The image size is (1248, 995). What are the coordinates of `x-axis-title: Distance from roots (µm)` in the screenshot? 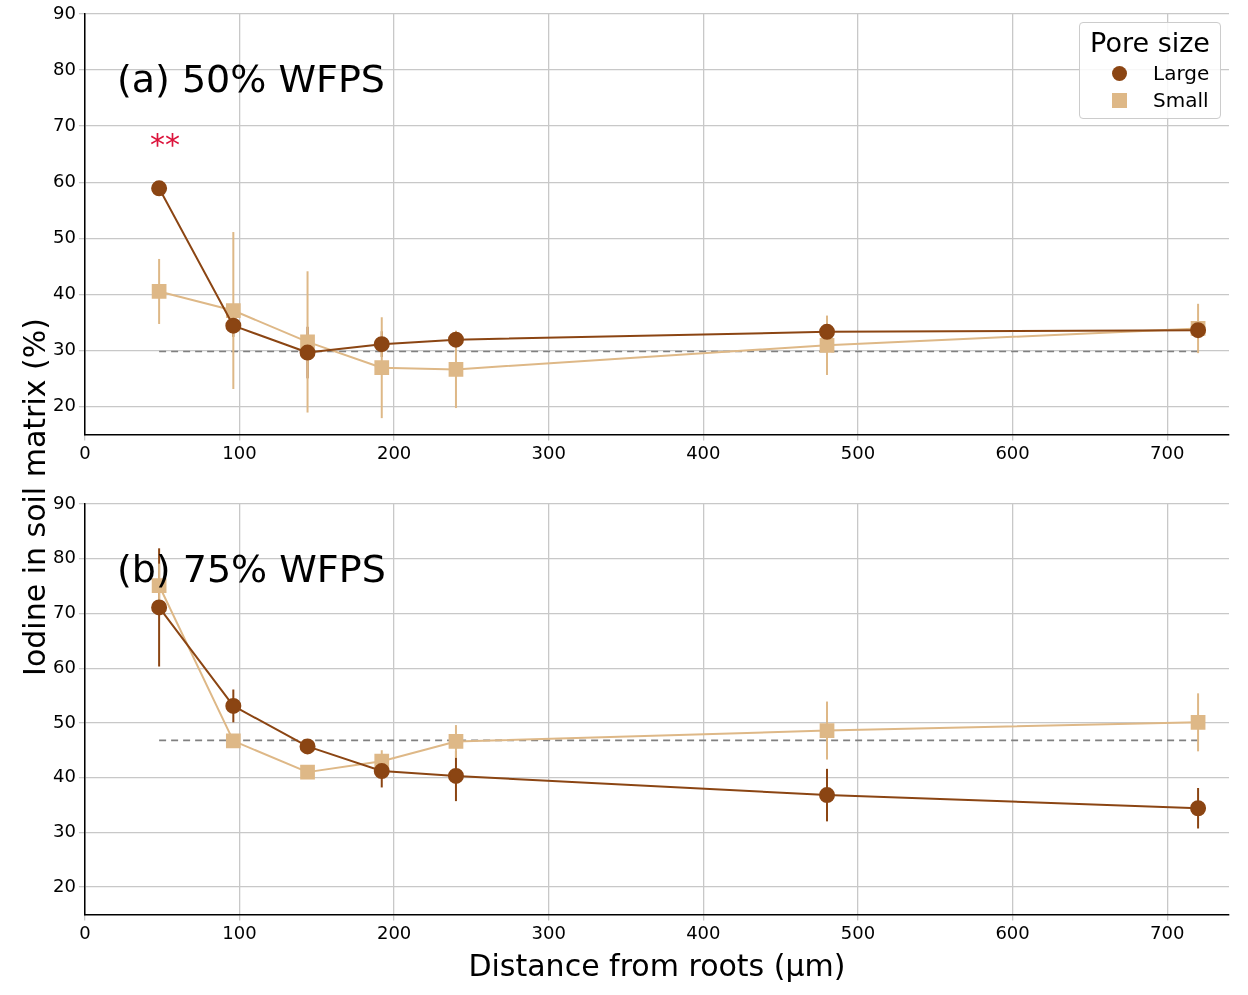 It's located at (657, 965).